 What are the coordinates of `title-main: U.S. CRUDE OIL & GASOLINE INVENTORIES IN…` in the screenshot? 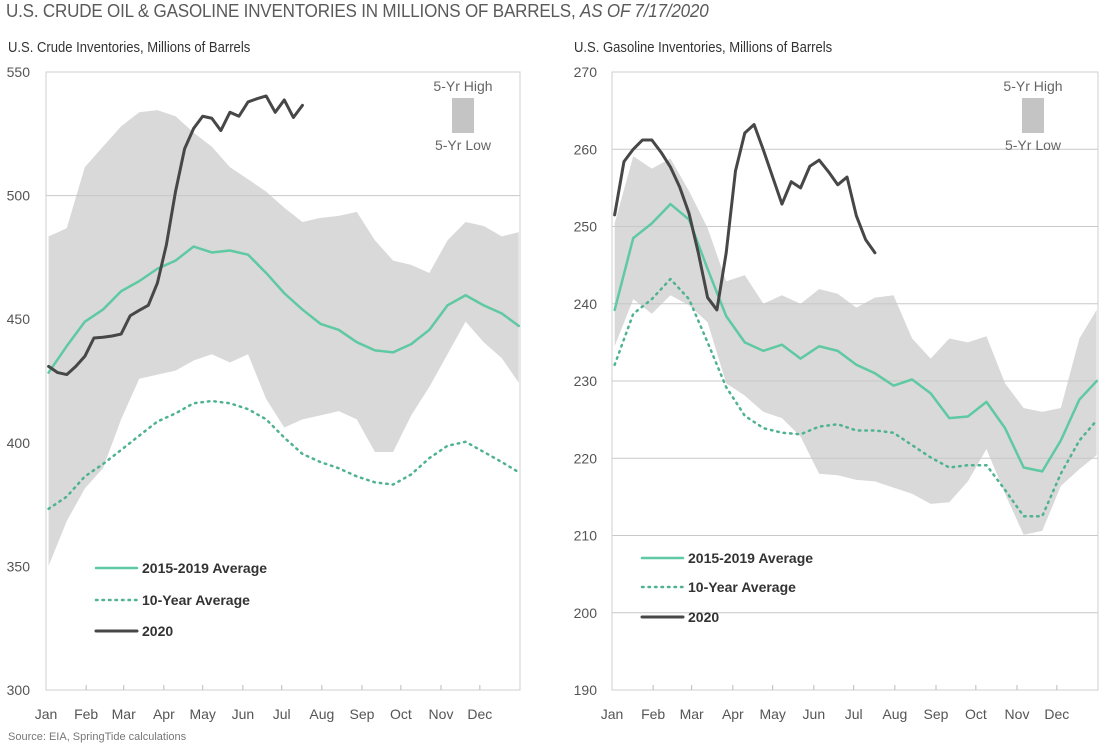 It's located at (291, 10).